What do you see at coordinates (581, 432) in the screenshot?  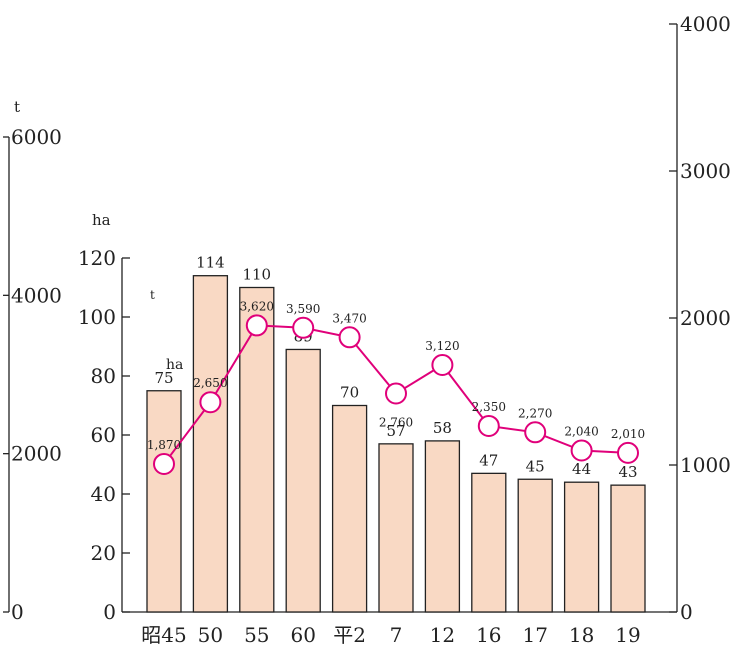 I see `line-value-label: 2,040` at bounding box center [581, 432].